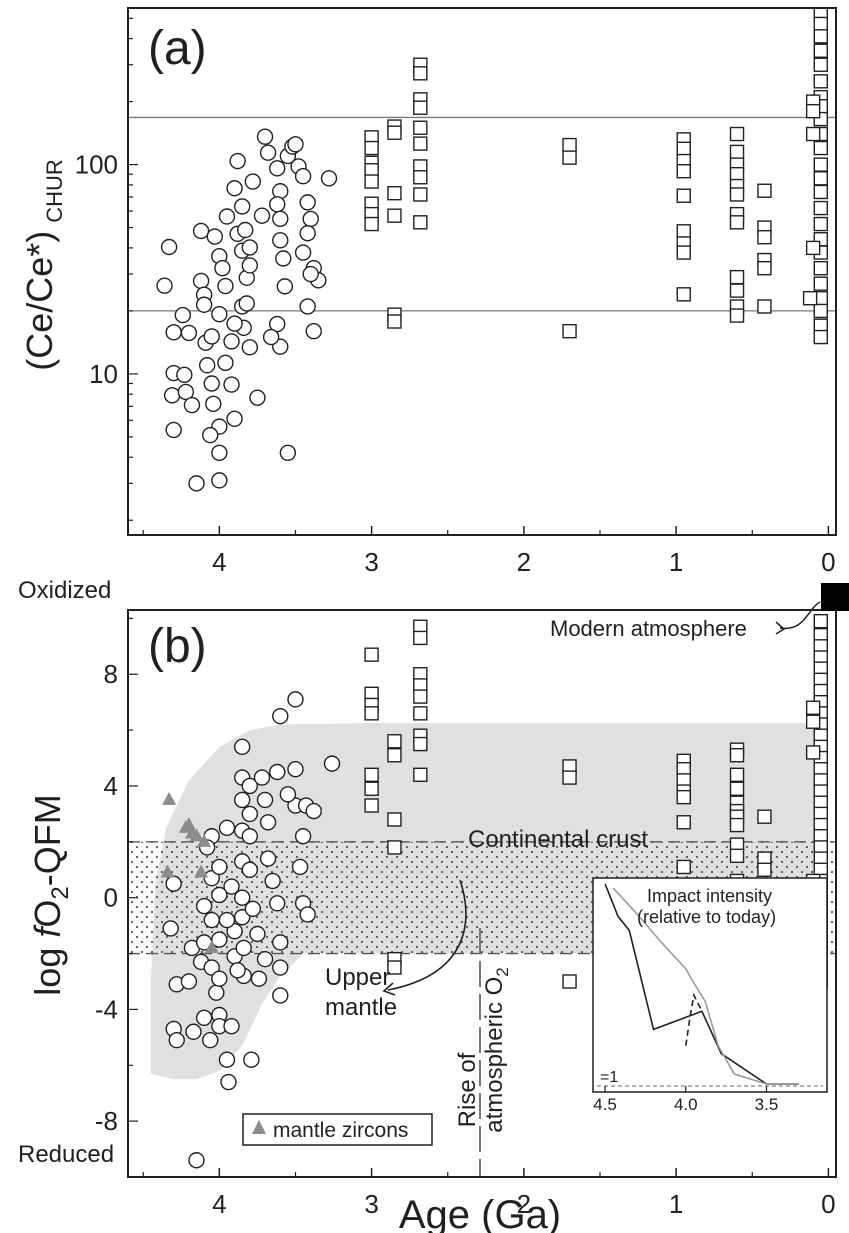 Image resolution: width=849 pixels, height=1233 pixels. What do you see at coordinates (357, 977) in the screenshot?
I see `upper-mantle-label-line1: Upper` at bounding box center [357, 977].